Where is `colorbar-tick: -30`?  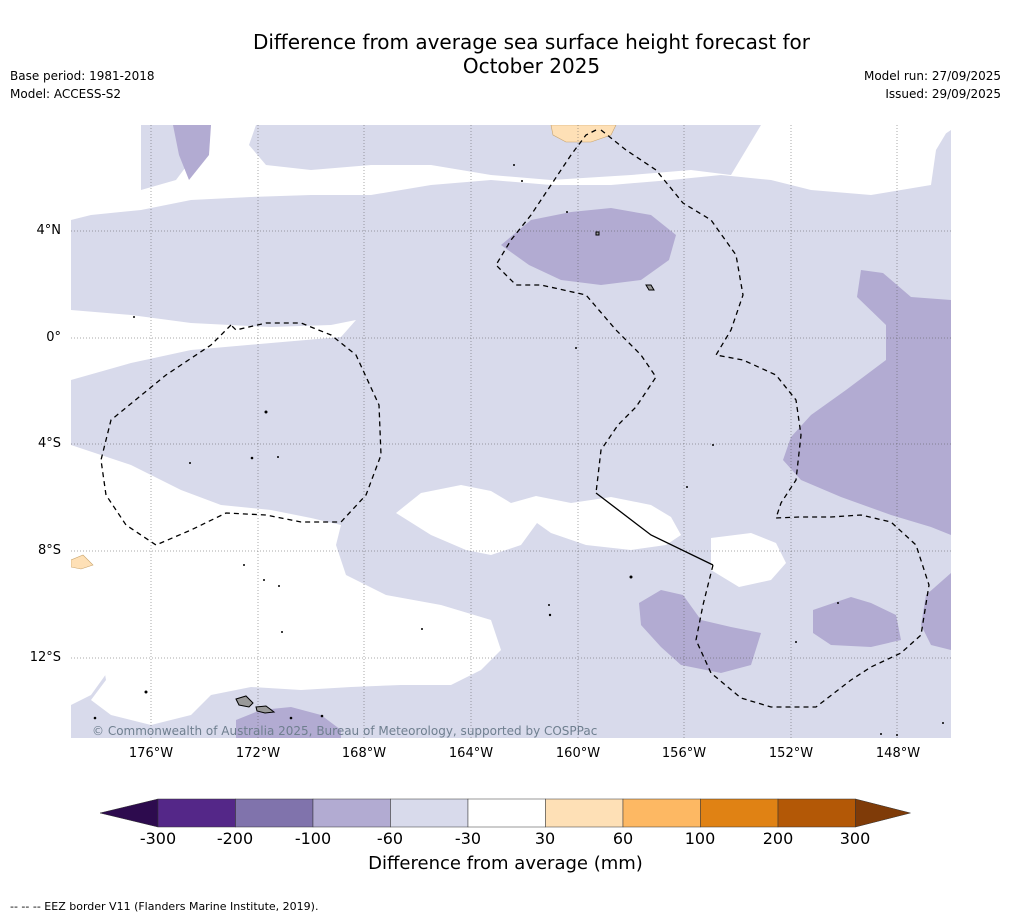 colorbar-tick: -30 is located at coordinates (468, 838).